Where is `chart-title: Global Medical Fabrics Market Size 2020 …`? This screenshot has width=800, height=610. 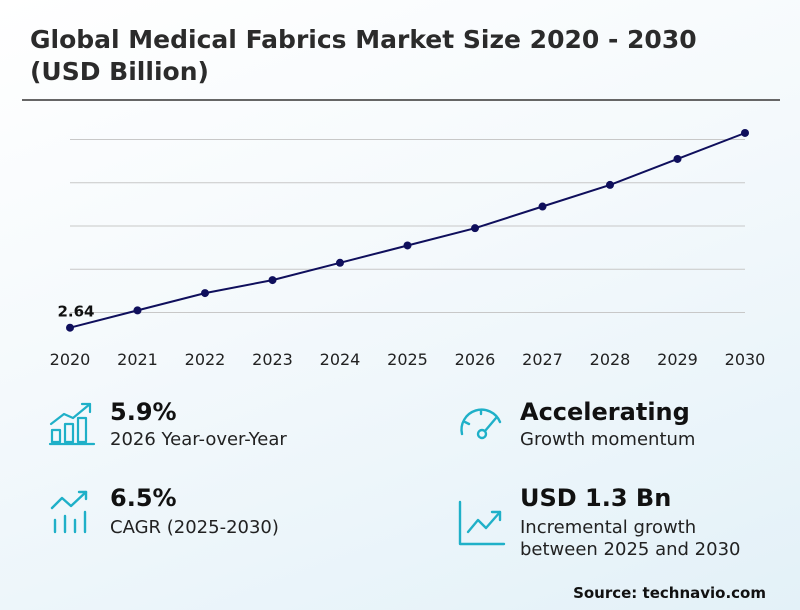
chart-title: Global Medical Fabrics Market Size 2020 … is located at coordinates (363, 55).